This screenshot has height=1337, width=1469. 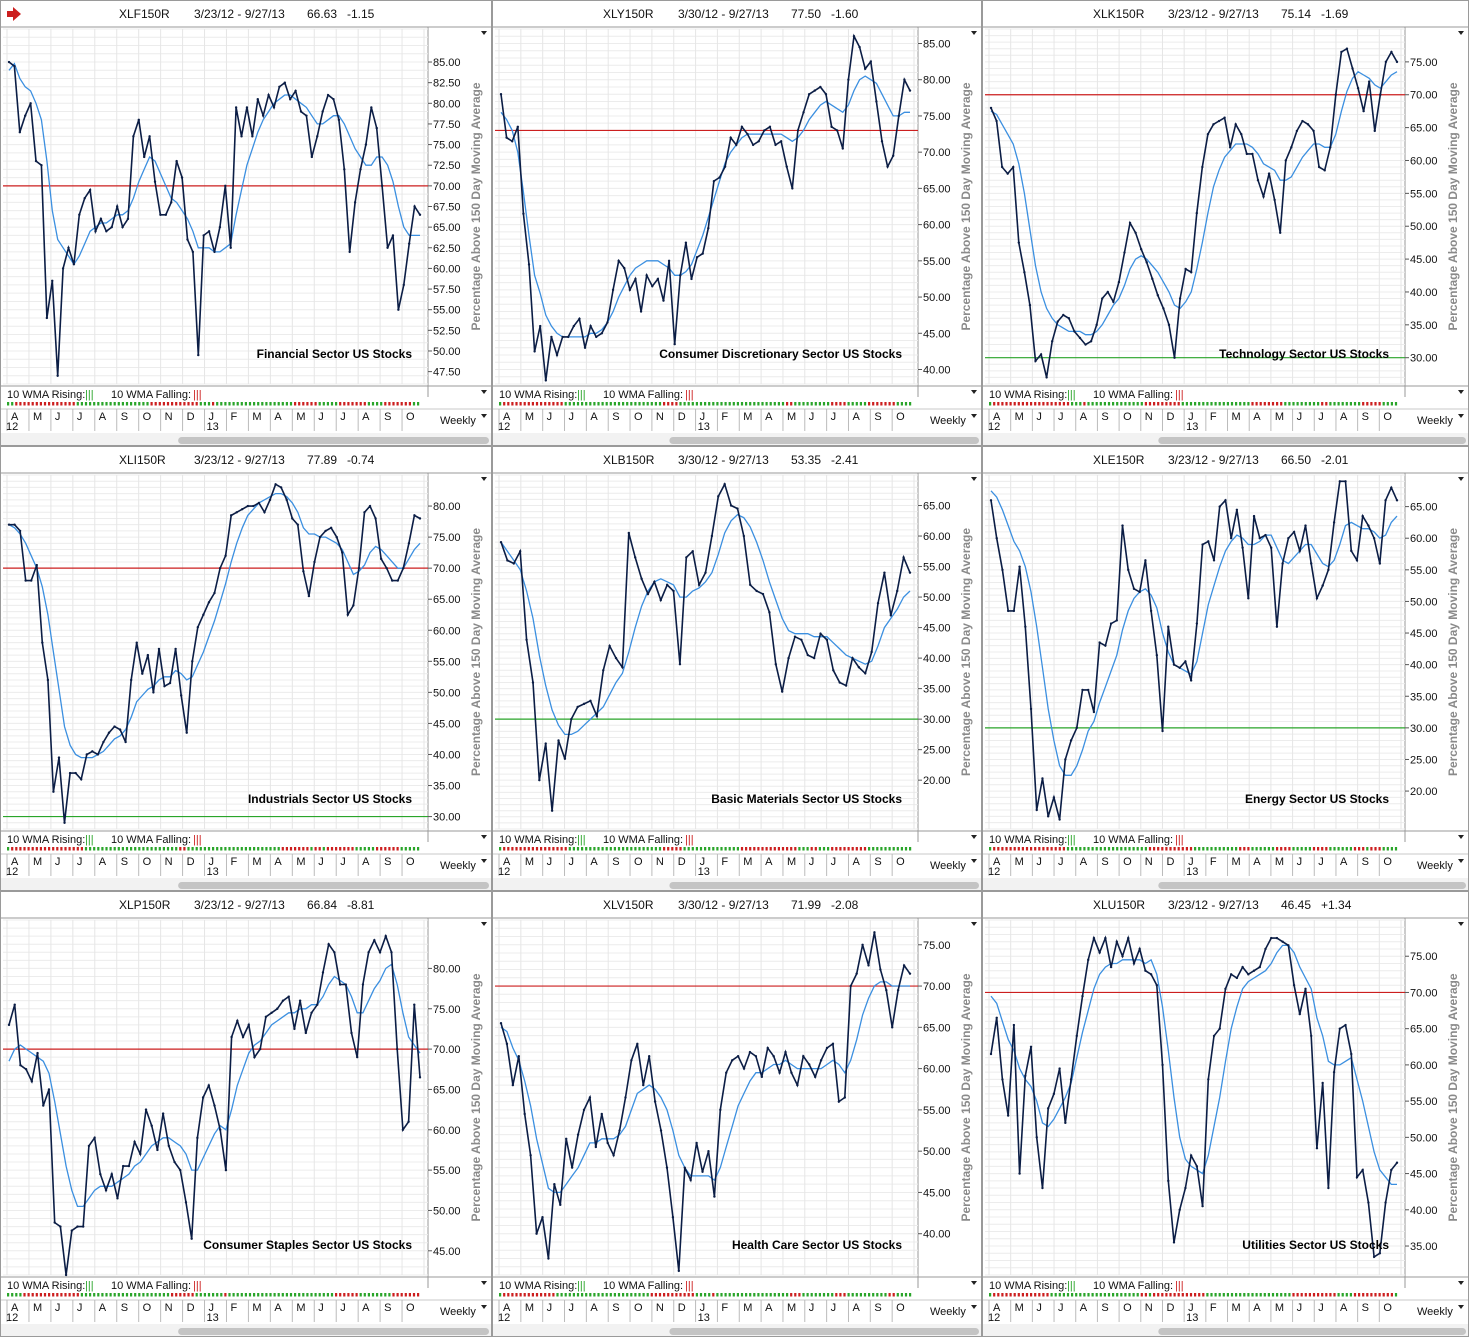 What do you see at coordinates (706, 652) in the screenshot?
I see `gridlines` at bounding box center [706, 652].